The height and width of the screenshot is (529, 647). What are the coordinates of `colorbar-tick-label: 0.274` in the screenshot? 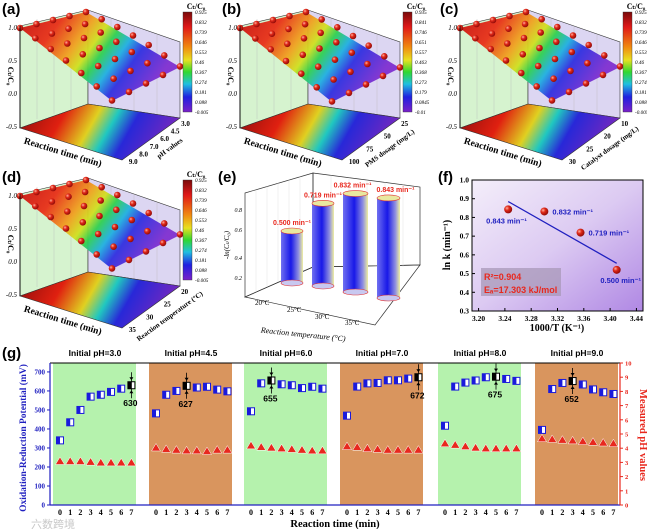 It's located at (641, 82).